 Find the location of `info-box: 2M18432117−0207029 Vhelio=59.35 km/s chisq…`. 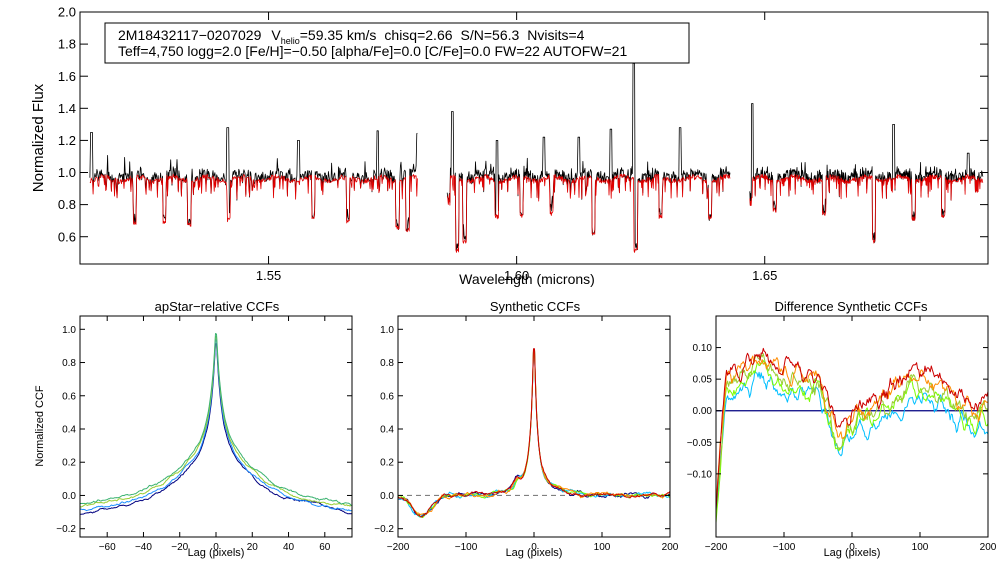

info-box: 2M18432117−0207029 Vhelio=59.35 km/s chisq… is located at coordinates (397, 43).